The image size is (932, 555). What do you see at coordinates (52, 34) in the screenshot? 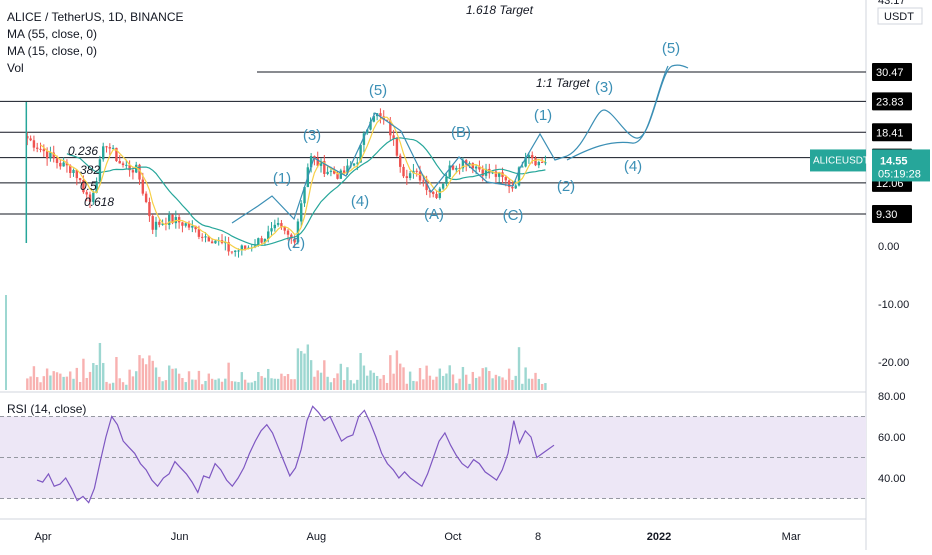
I see `legend-ma55: MA (55, close, 0)` at bounding box center [52, 34].